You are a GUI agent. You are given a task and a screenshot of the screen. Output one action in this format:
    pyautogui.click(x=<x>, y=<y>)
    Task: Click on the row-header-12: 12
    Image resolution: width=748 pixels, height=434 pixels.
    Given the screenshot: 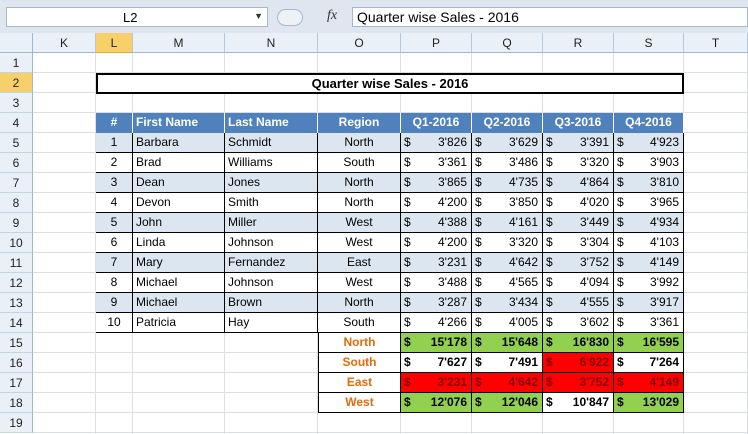 What is the action you would take?
    pyautogui.click(x=16, y=283)
    